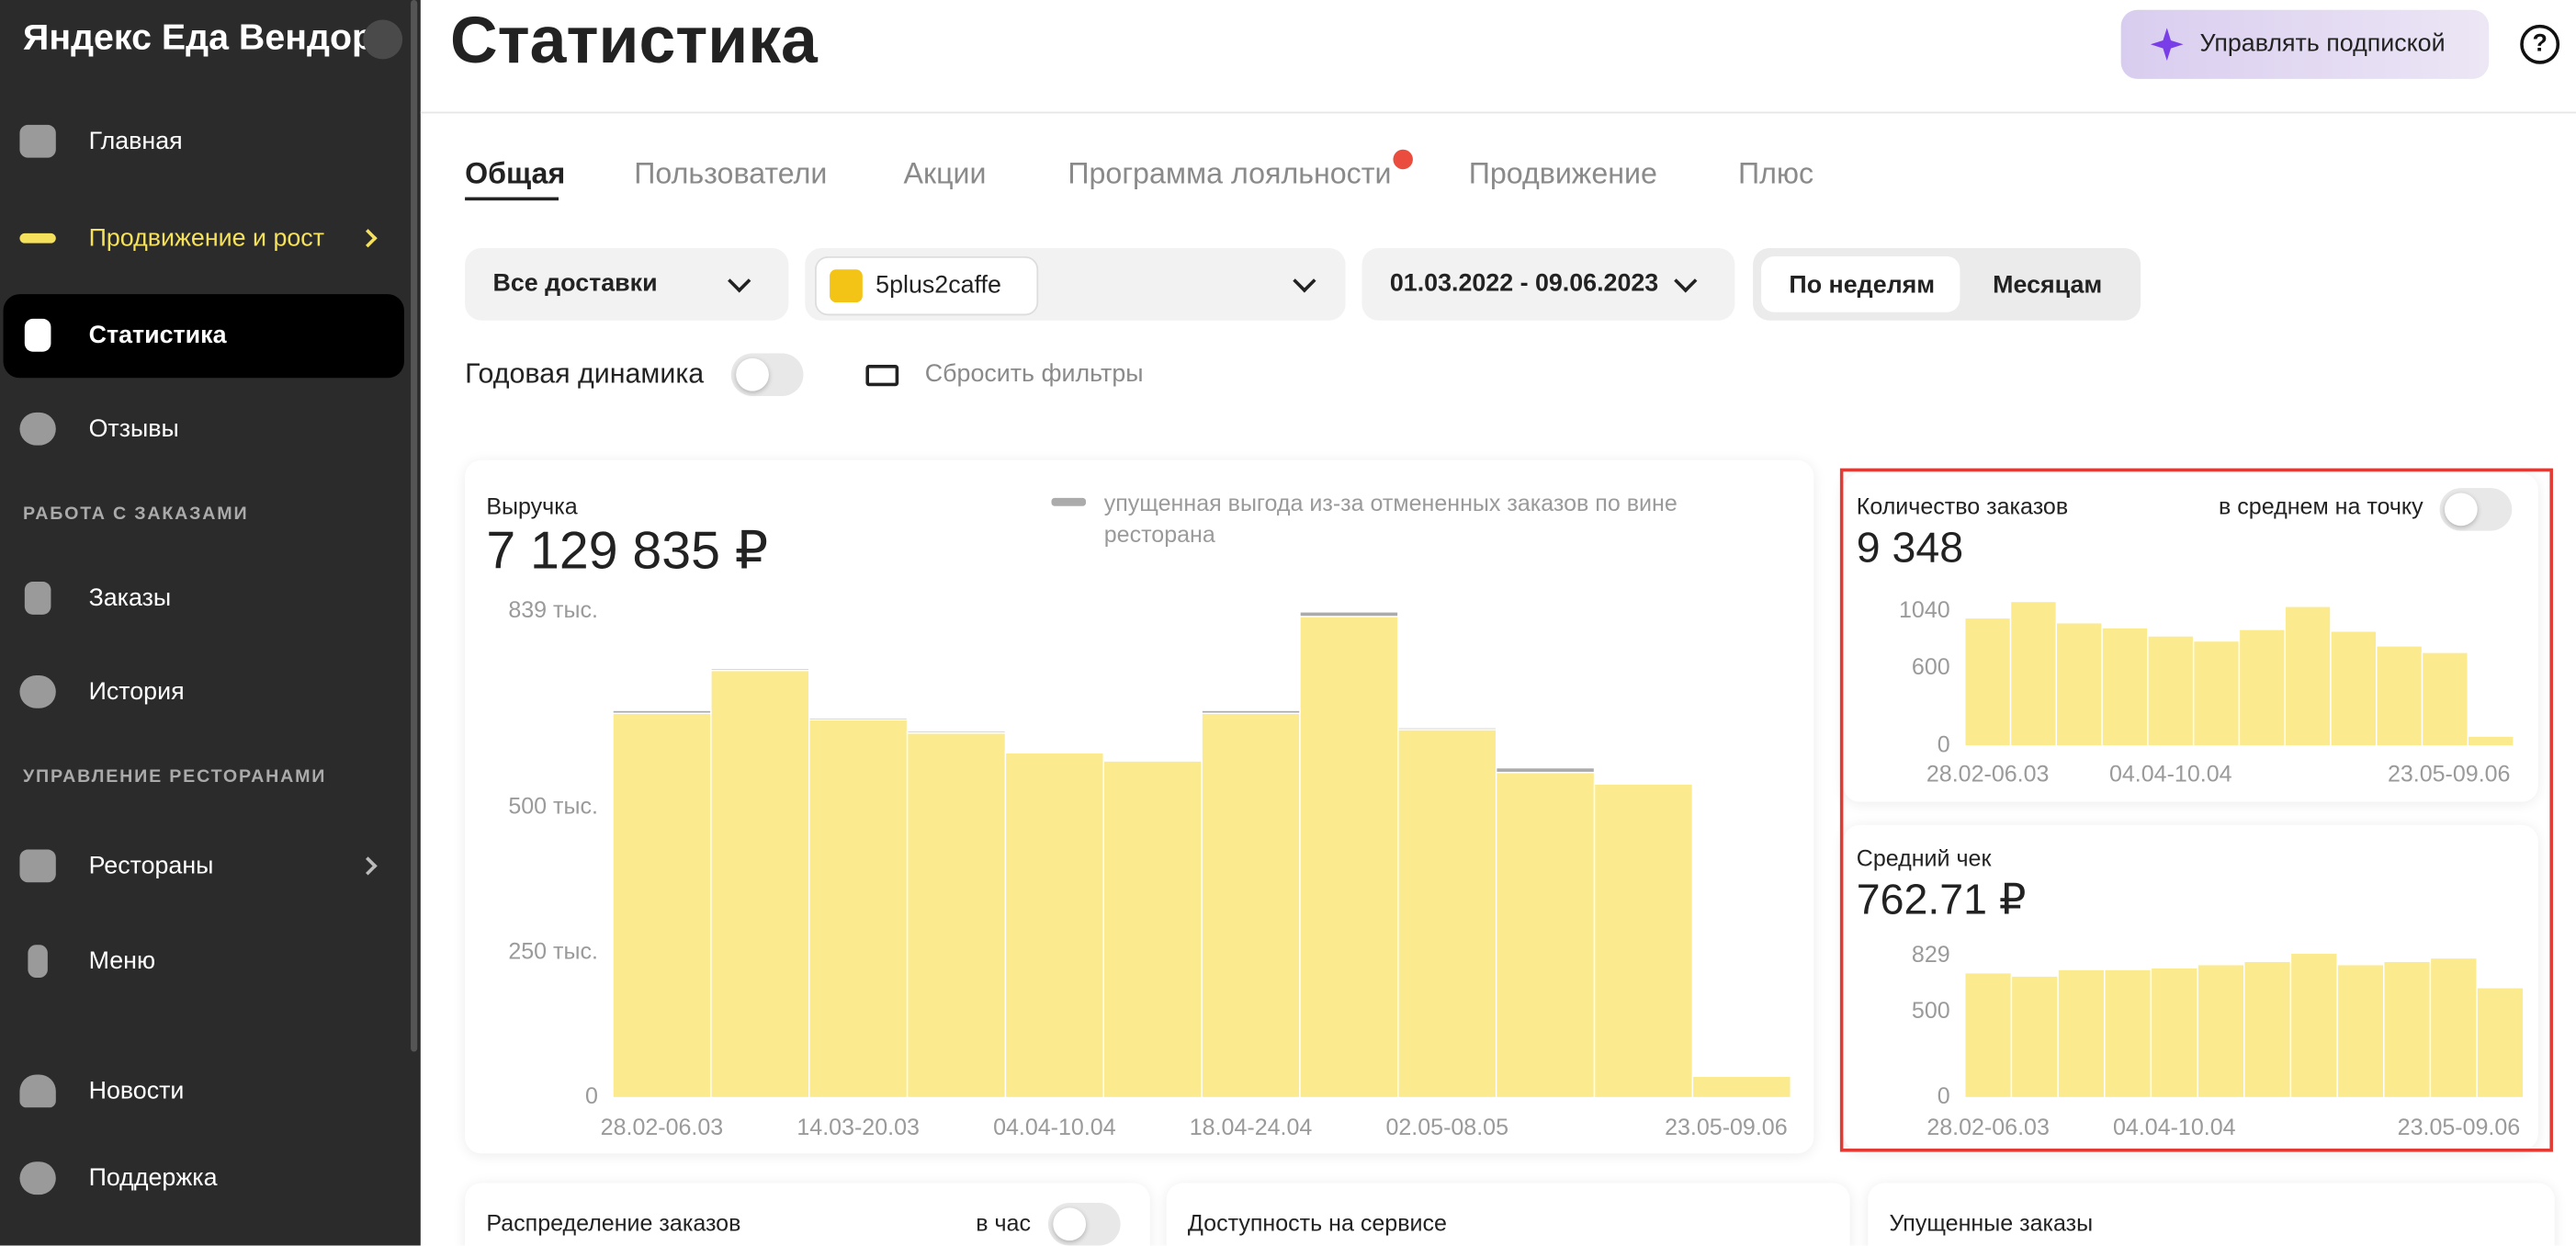 Image resolution: width=2576 pixels, height=1246 pixels. What do you see at coordinates (512, 199) in the screenshot?
I see `tab-underline` at bounding box center [512, 199].